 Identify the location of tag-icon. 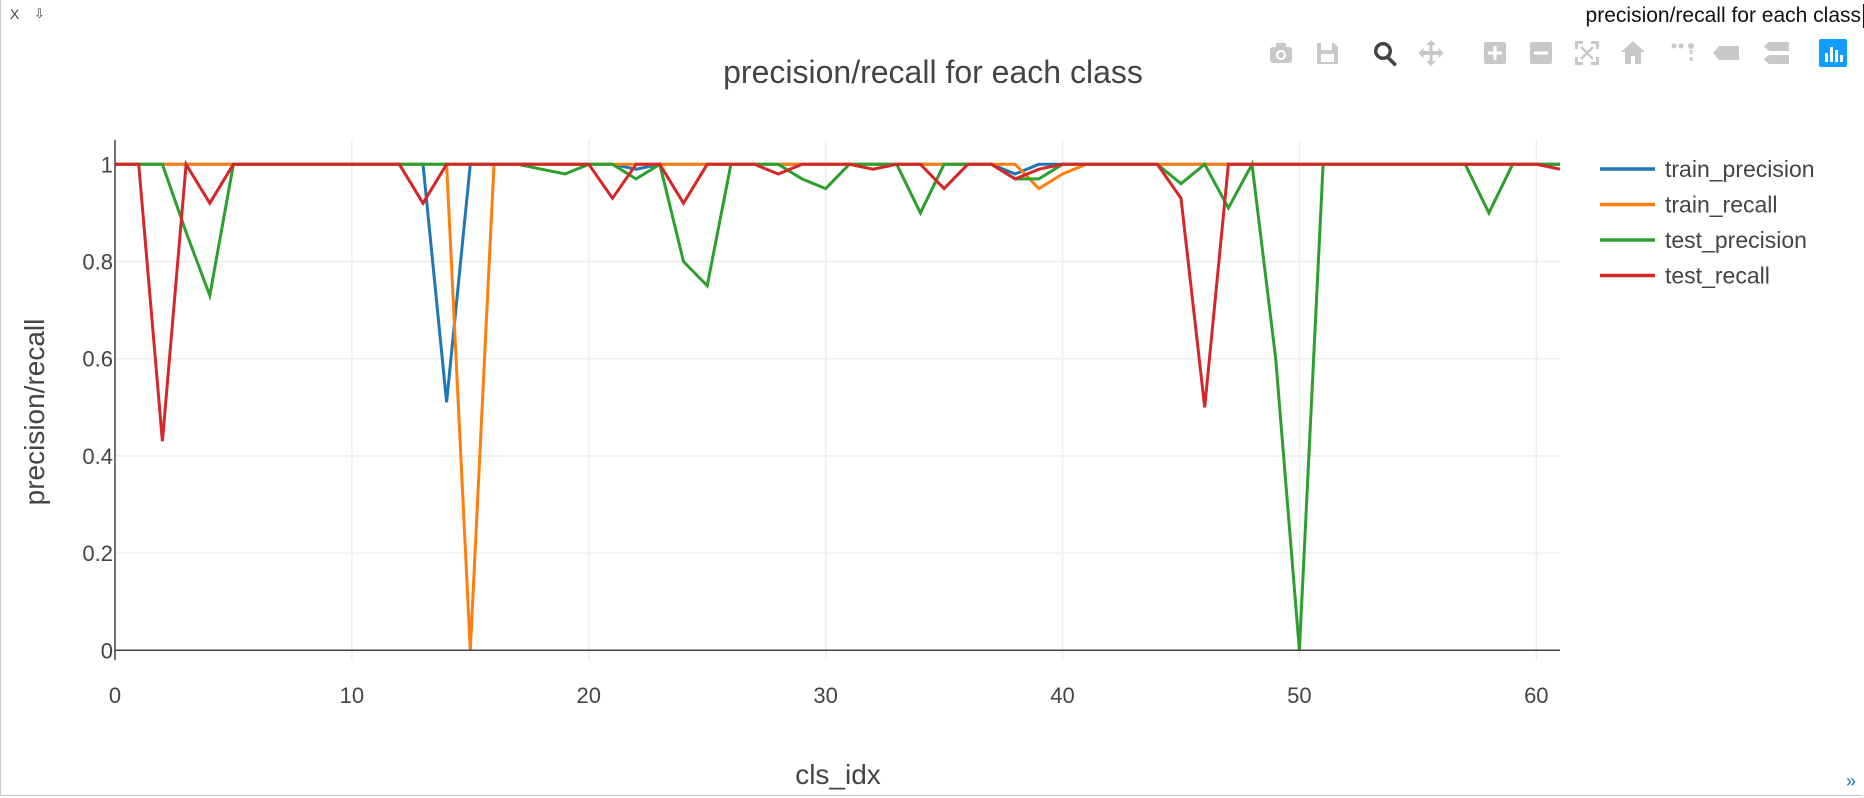
(1726, 53).